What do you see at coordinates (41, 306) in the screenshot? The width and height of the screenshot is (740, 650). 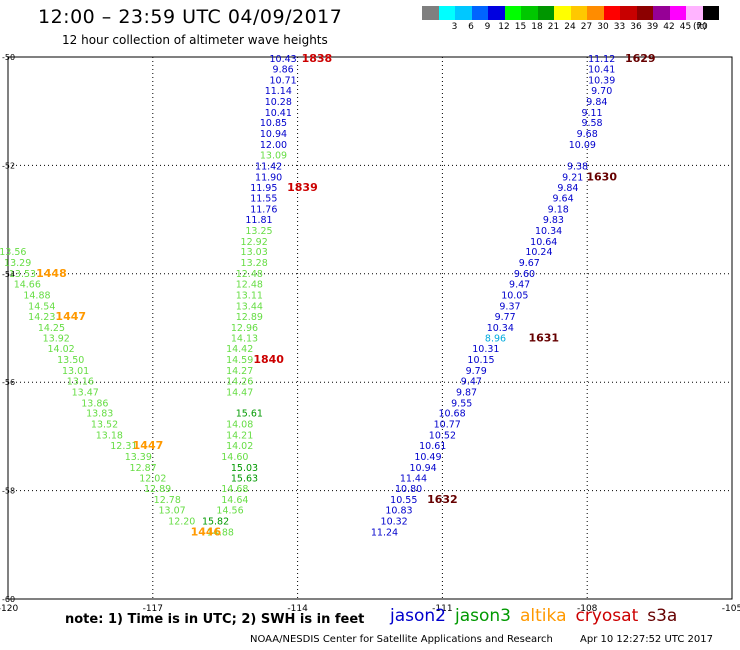 I see `swh-value-label: 14.54` at bounding box center [41, 306].